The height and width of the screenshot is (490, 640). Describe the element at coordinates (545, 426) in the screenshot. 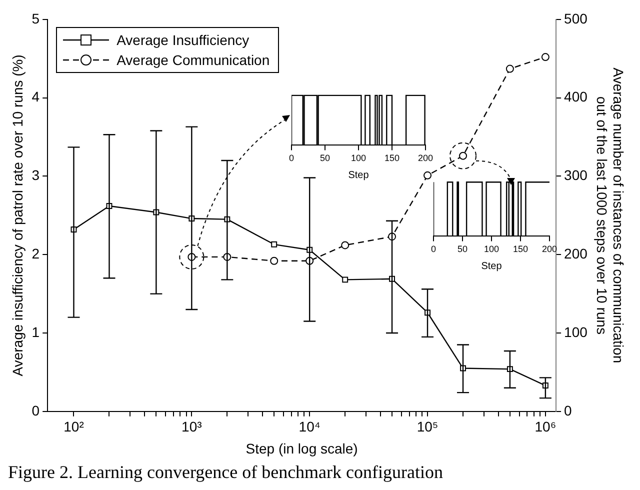

I see `x-tick-label: 10⁶` at that location.